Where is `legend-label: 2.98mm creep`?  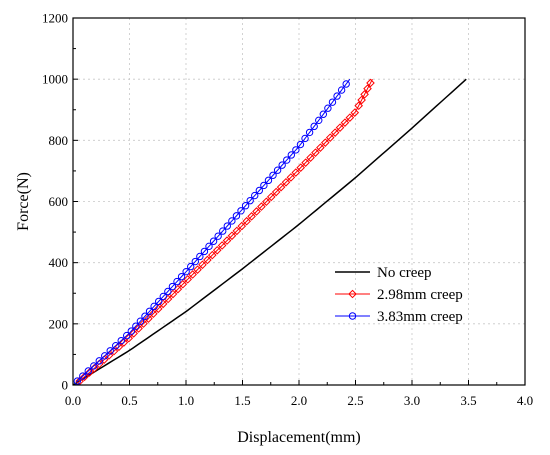
legend-label: 2.98mm creep is located at coordinates (420, 295).